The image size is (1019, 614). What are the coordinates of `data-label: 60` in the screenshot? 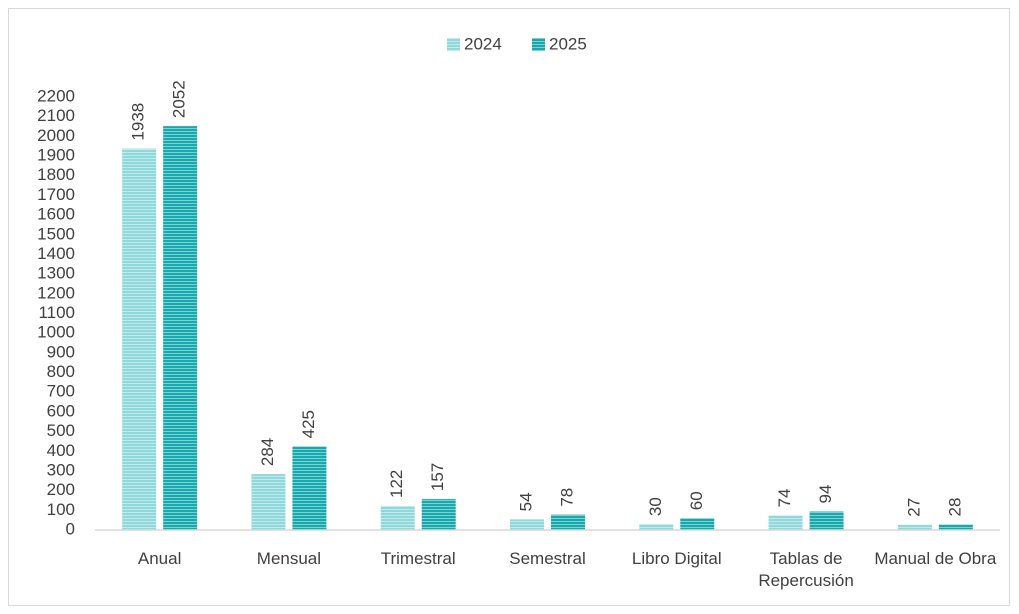 It's located at (696, 500).